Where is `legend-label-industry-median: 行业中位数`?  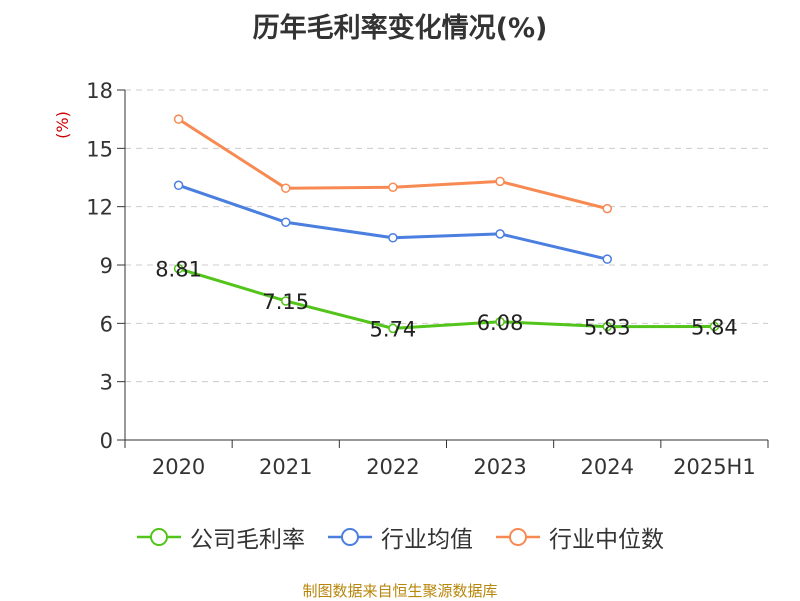
legend-label-industry-median: 行业中位数 is located at coordinates (606, 540).